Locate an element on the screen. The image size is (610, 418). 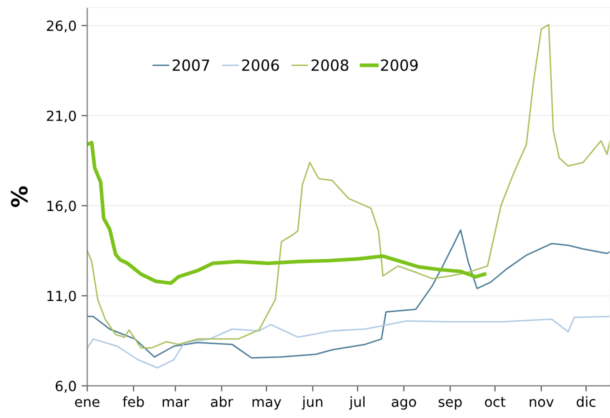
x-tick-label: ene is located at coordinates (87, 403).